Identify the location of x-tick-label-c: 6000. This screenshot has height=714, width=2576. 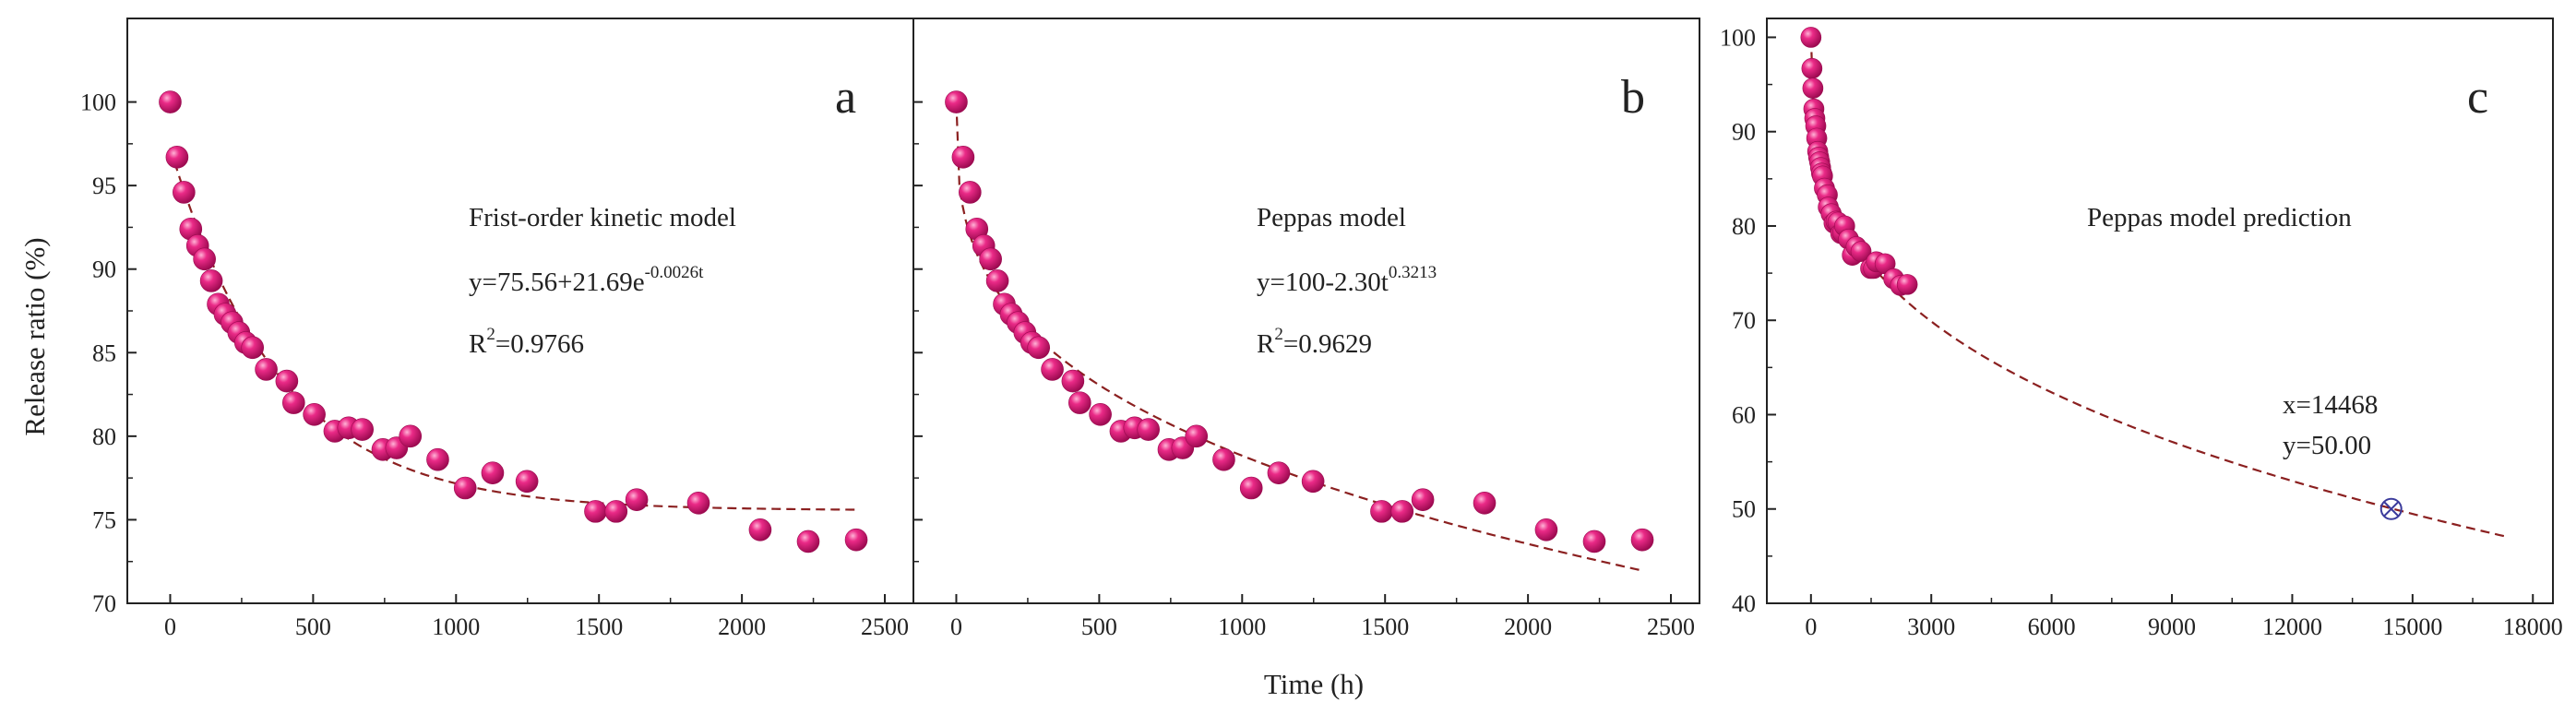
(2052, 626).